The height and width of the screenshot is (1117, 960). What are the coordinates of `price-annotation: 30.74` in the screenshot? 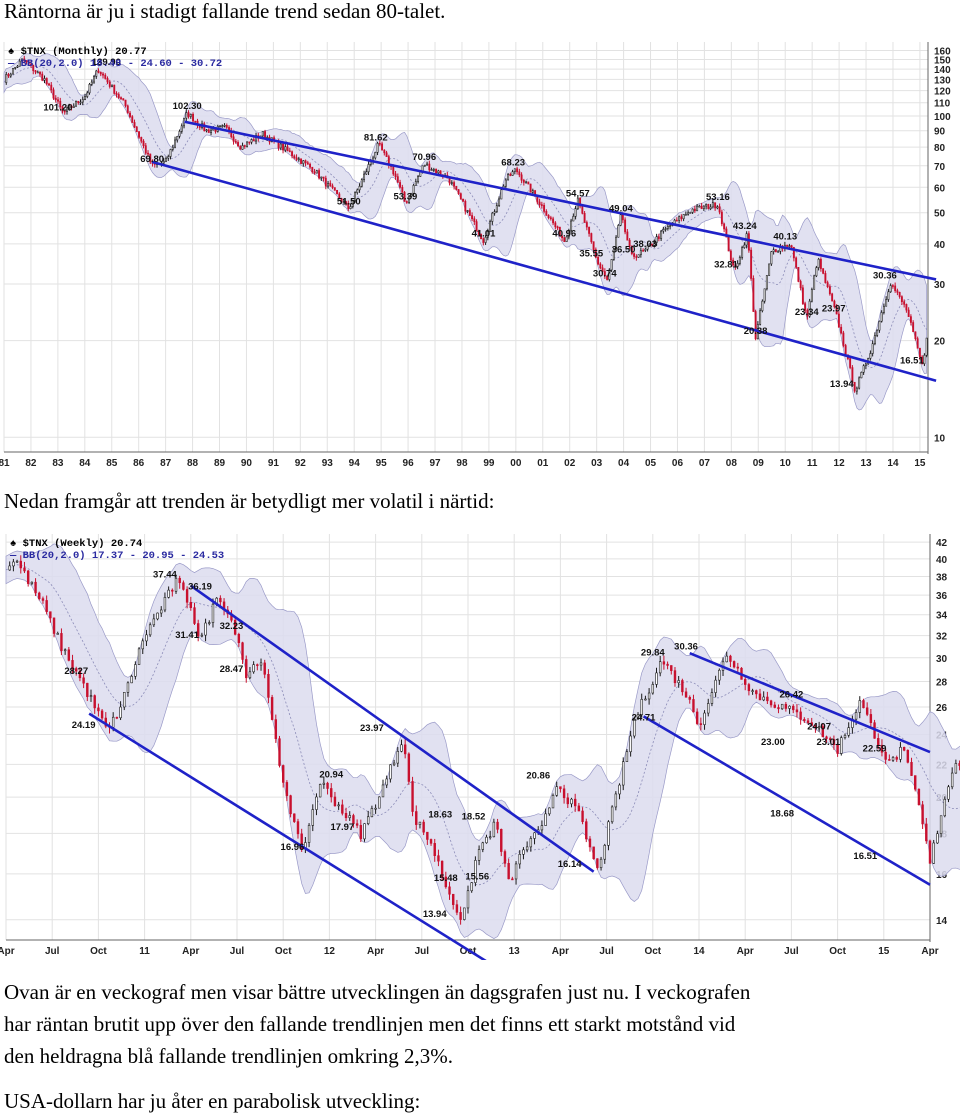 It's located at (605, 274).